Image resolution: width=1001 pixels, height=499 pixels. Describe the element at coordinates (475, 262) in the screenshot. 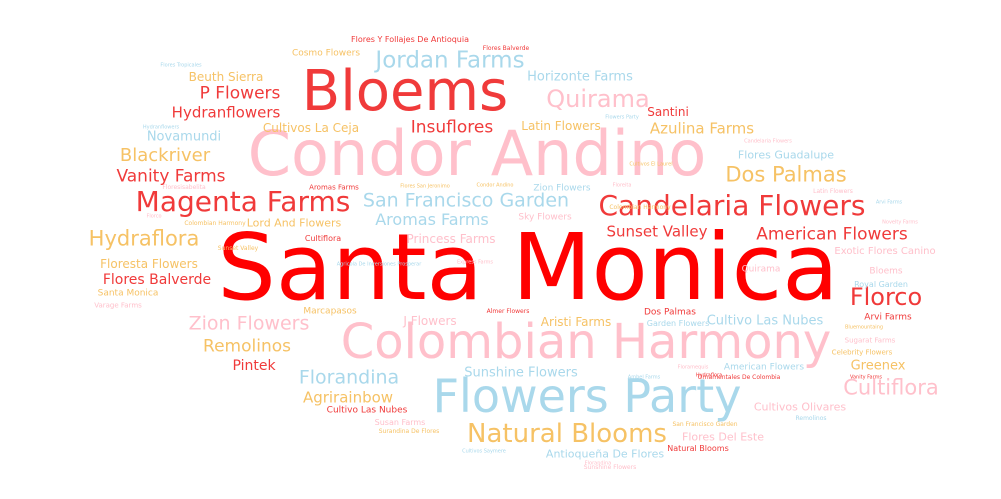

I see `word-express-farms: Express Farms` at that location.